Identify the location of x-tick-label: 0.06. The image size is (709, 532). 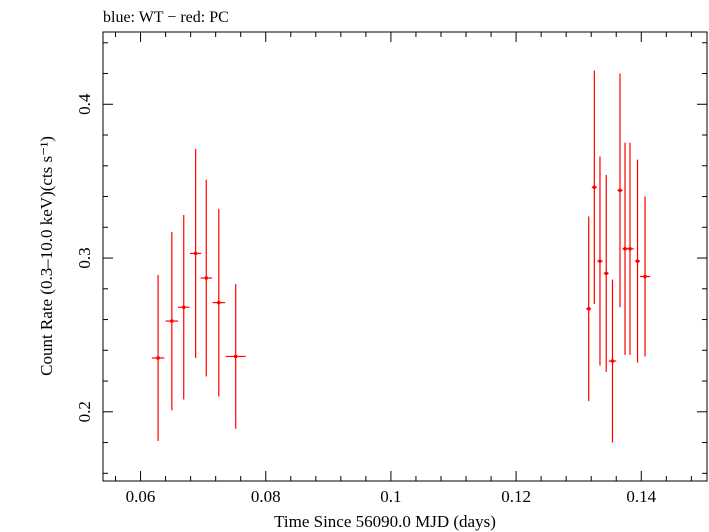
(141, 496).